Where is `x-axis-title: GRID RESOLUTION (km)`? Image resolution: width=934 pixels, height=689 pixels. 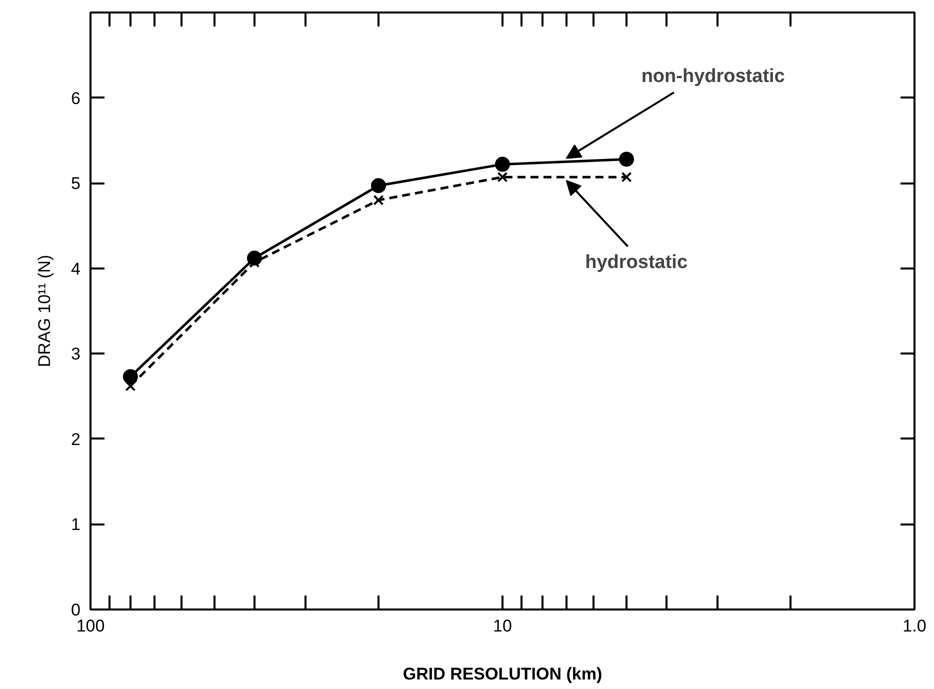
x-axis-title: GRID RESOLUTION (km) is located at coordinates (502, 674).